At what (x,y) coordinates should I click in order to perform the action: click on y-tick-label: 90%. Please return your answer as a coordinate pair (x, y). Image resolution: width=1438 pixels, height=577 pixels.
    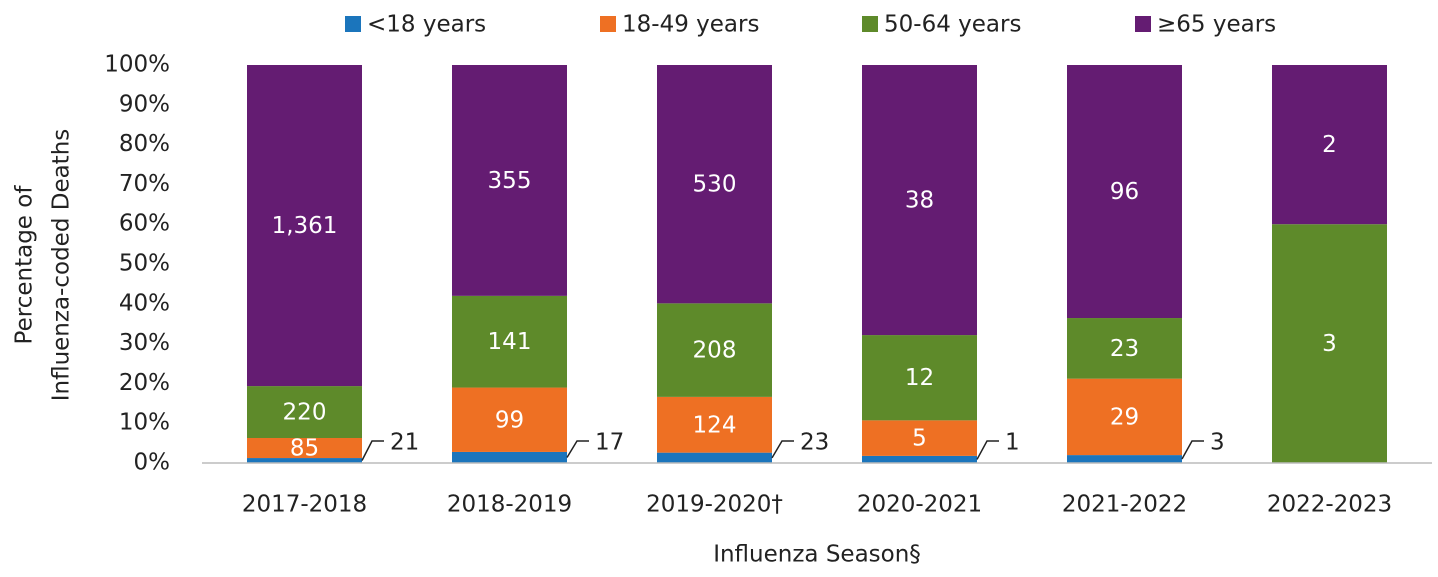
    Looking at the image, I should click on (144, 104).